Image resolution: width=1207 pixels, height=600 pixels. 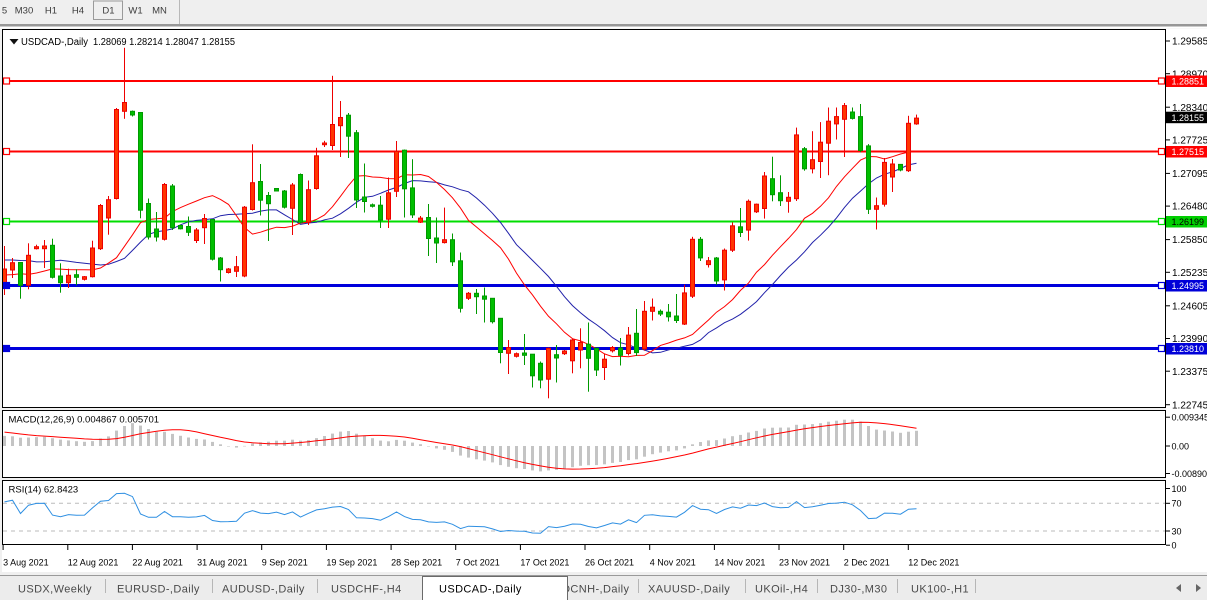 I want to click on svg-text: DJ30-,M30, so click(x=858, y=590).